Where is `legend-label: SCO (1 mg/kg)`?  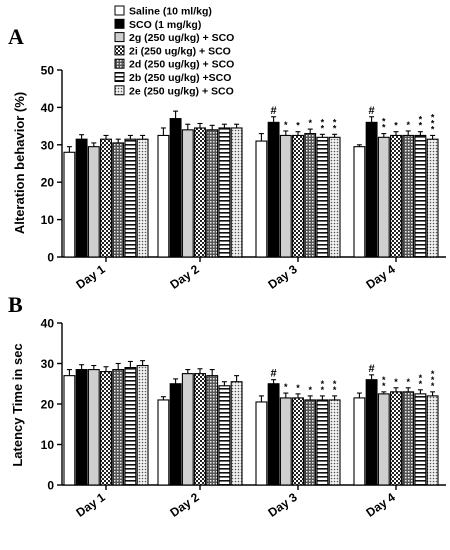 legend-label: SCO (1 mg/kg) is located at coordinates (165, 25).